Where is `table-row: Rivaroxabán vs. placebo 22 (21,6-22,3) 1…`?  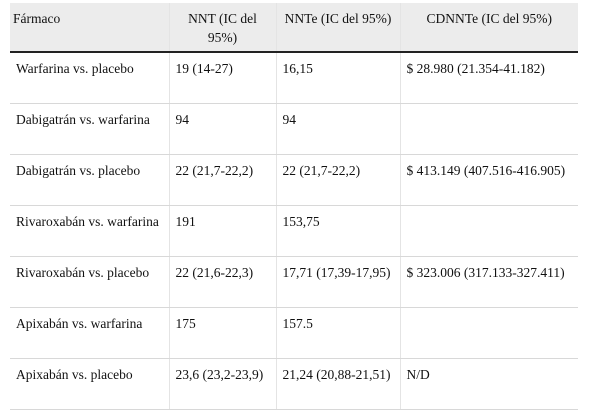
table-row: Rivaroxabán vs. placebo 22 (21,6-22,3) 1… is located at coordinates (294, 282).